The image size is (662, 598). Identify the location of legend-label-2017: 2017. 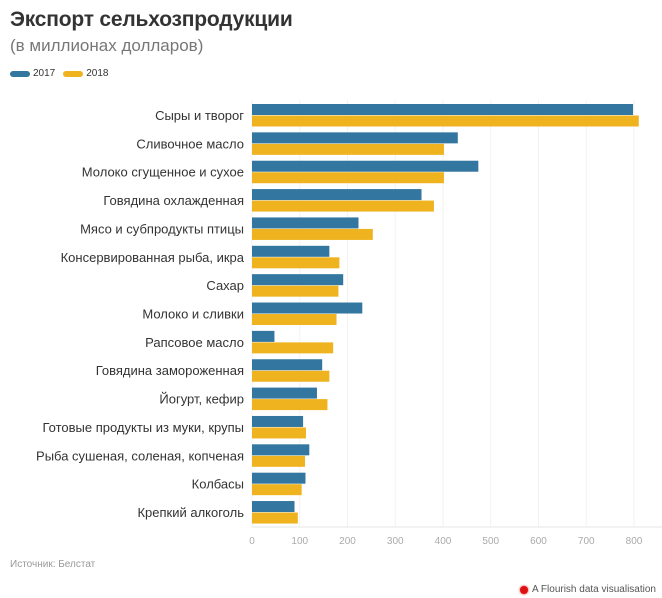
(44, 73).